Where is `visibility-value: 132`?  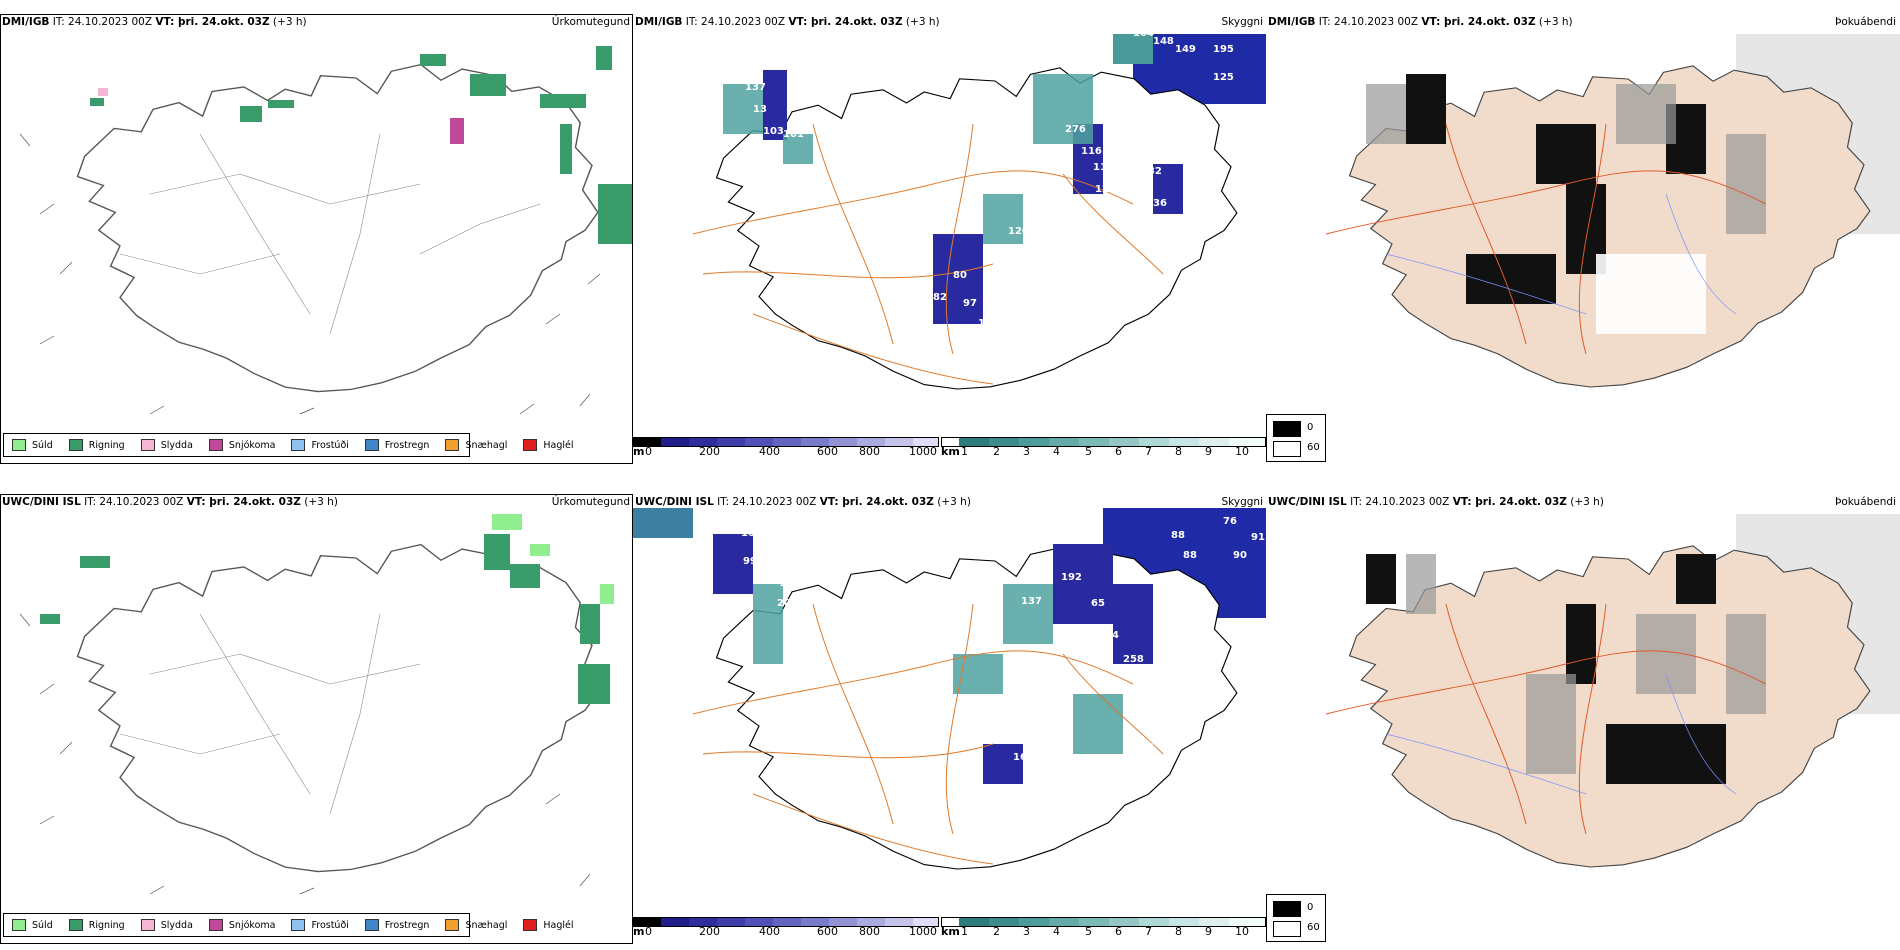 visibility-value: 132 is located at coordinates (1151, 171).